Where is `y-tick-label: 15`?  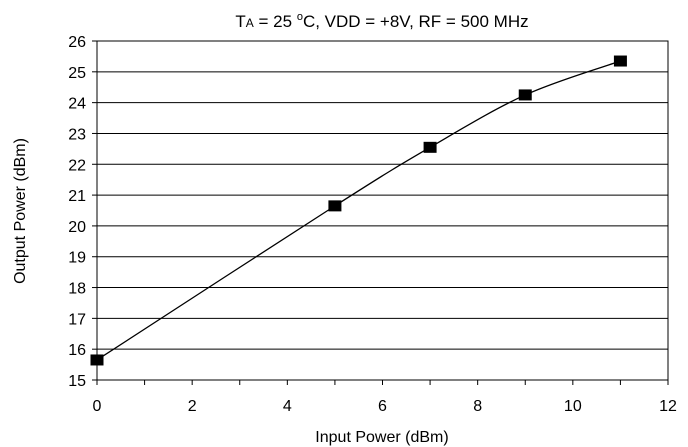
y-tick-label: 15 is located at coordinates (77, 381).